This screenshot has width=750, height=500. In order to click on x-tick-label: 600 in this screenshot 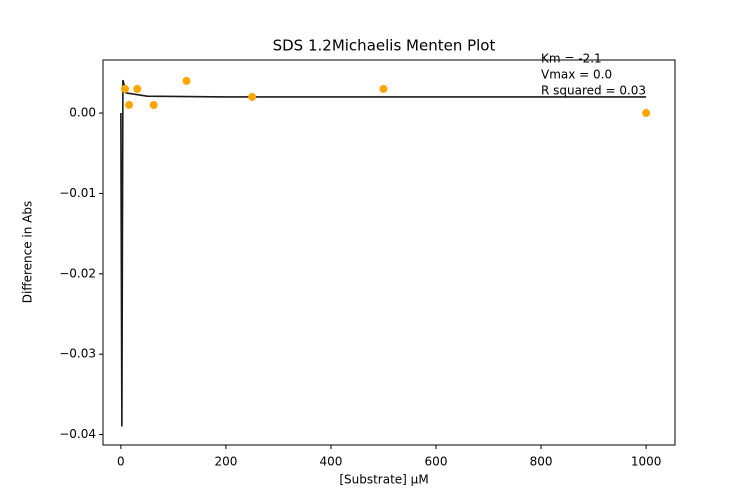, I will do `click(436, 462)`.